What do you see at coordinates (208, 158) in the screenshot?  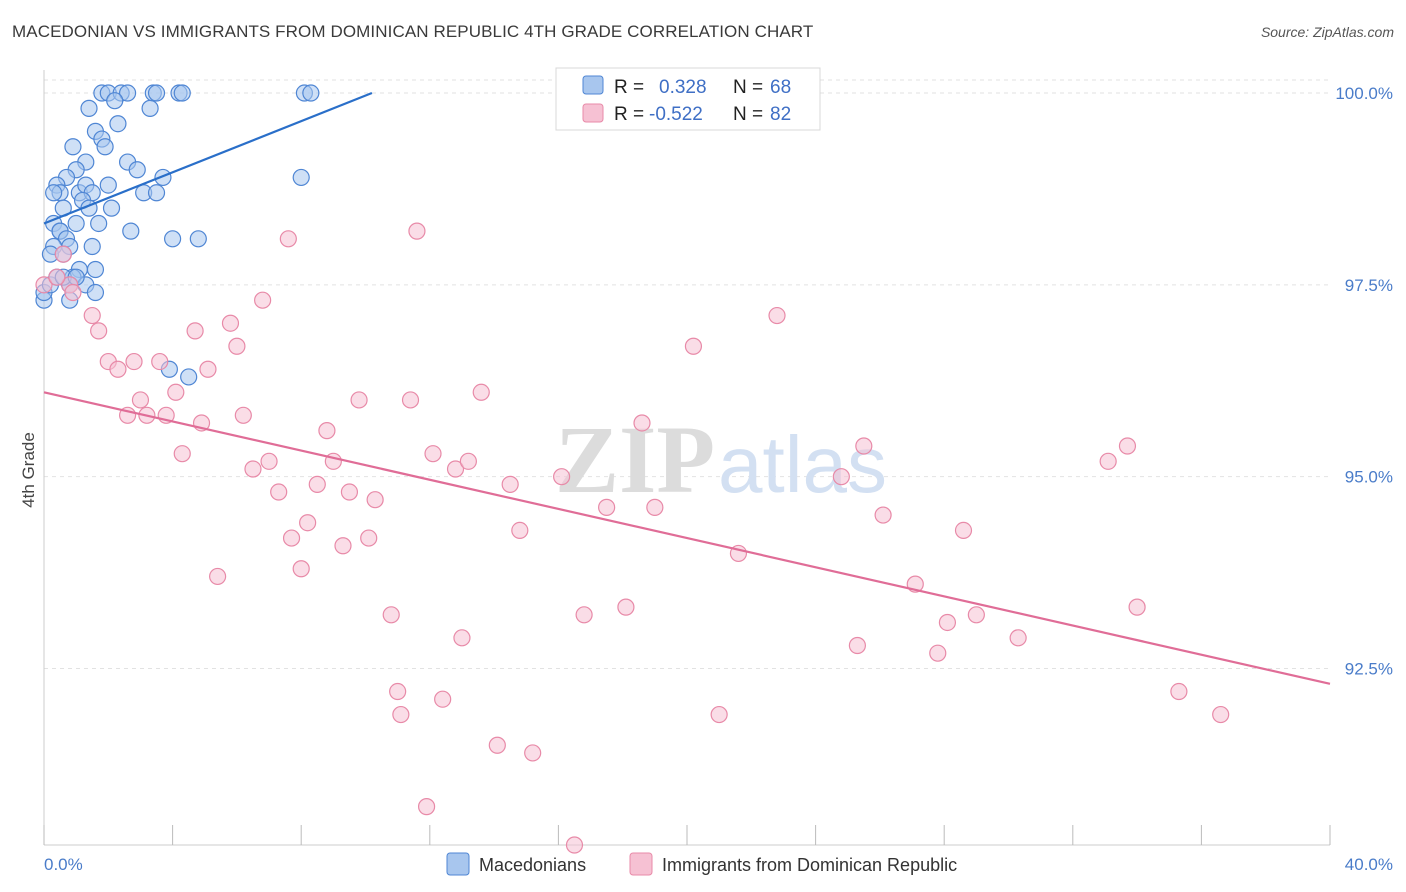 I see `macedonian-trend-line` at bounding box center [208, 158].